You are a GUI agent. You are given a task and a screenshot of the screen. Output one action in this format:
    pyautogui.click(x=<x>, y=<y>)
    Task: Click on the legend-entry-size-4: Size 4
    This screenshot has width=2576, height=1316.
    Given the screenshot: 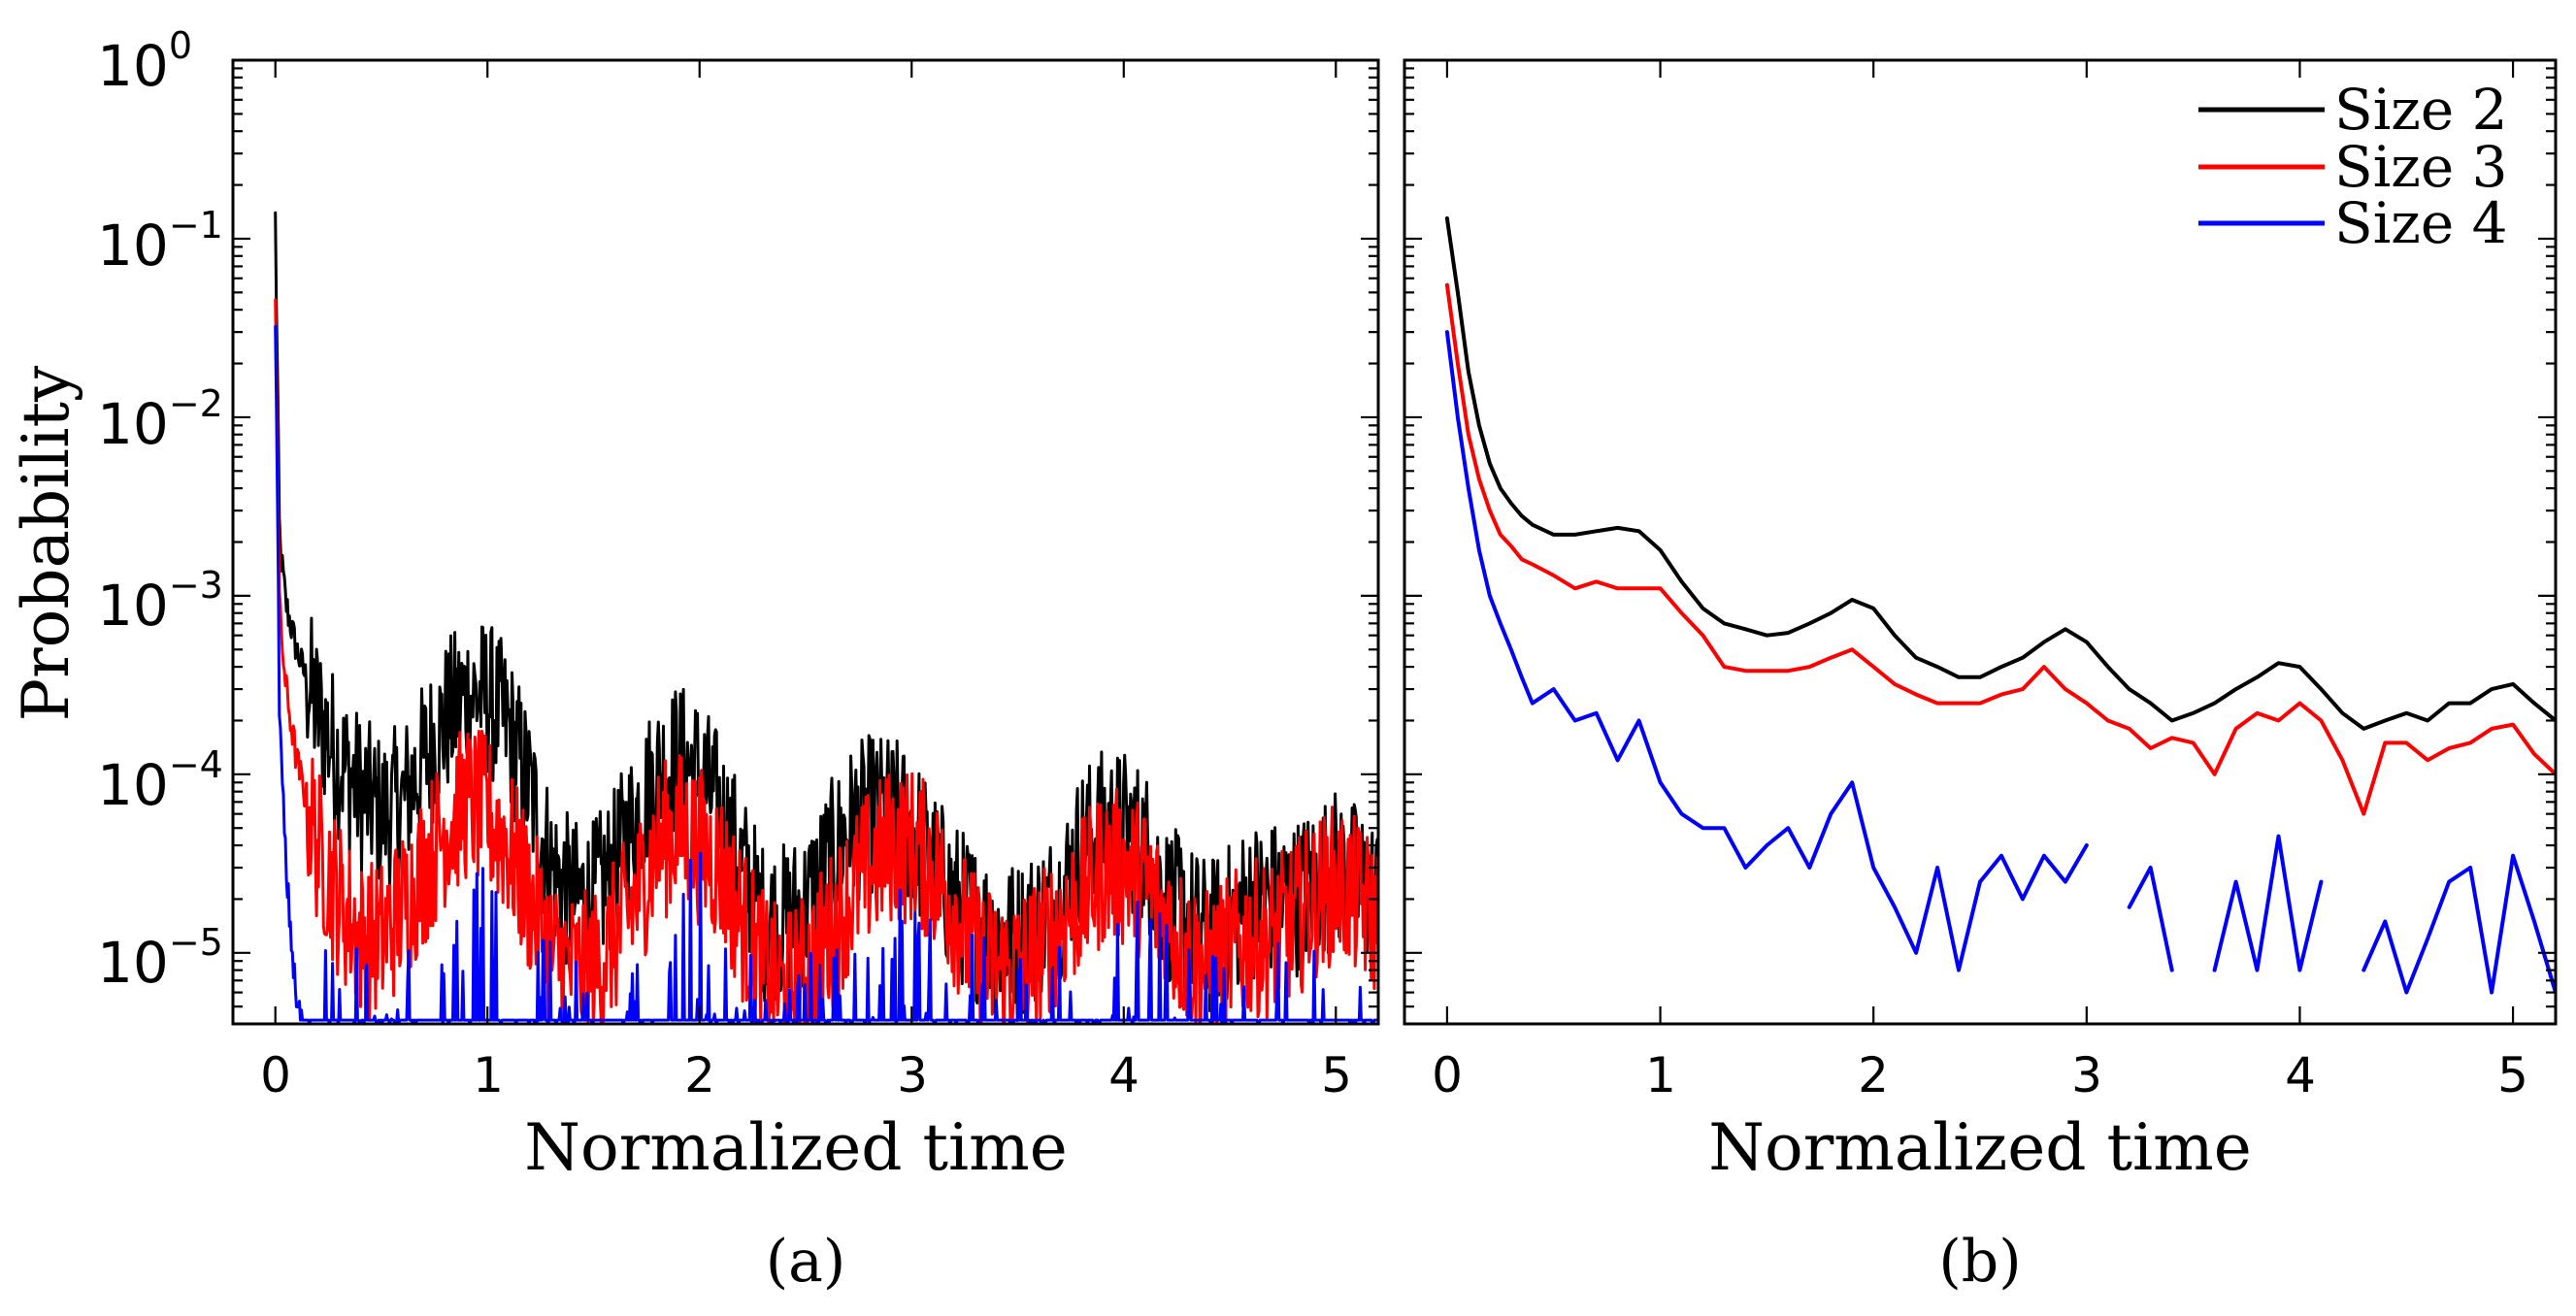 What is the action you would take?
    pyautogui.click(x=2353, y=223)
    